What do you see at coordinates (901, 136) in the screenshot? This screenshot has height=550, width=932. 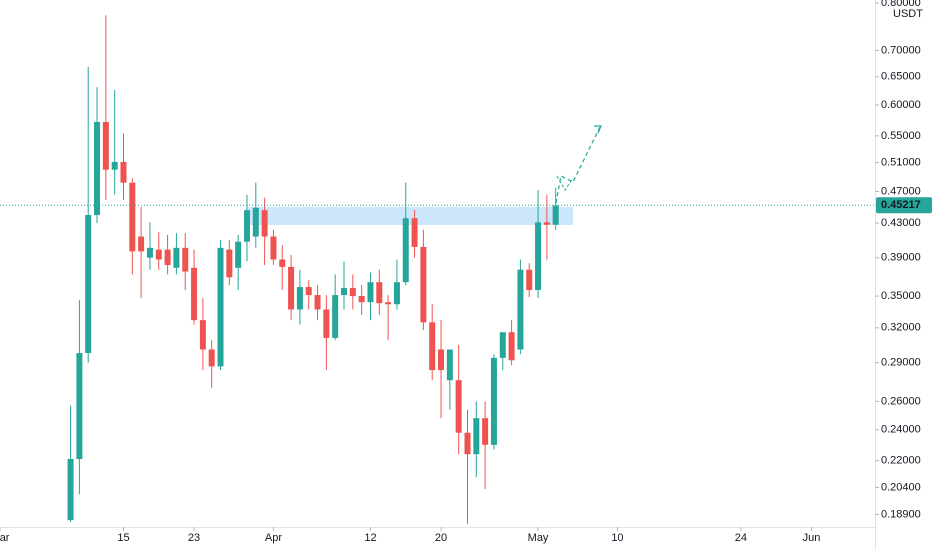 I see `y-tick-label: 0.55000` at bounding box center [901, 136].